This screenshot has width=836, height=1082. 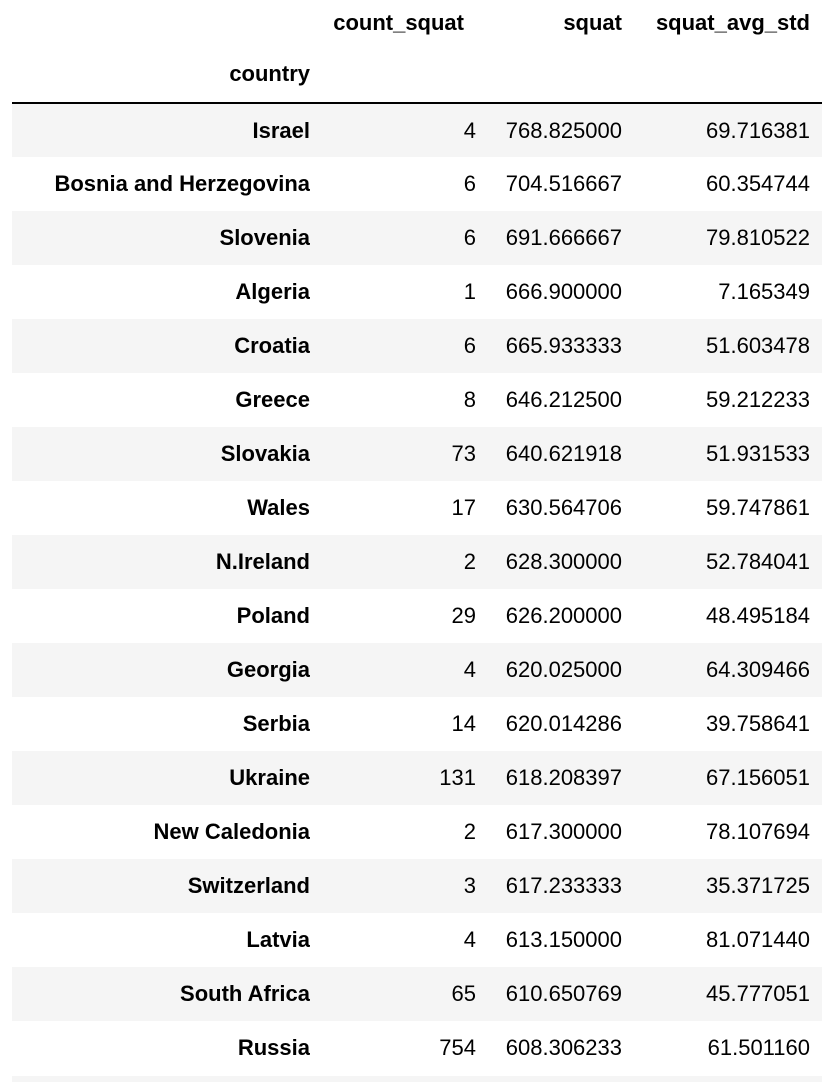 I want to click on cell-squat-avg-std: 78.107694, so click(x=758, y=831).